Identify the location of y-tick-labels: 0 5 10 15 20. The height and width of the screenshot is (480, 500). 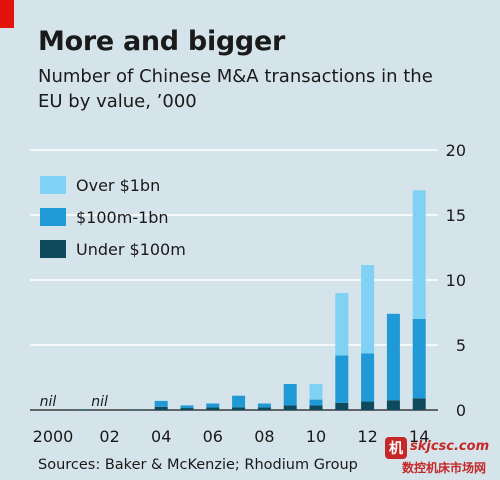
(456, 280).